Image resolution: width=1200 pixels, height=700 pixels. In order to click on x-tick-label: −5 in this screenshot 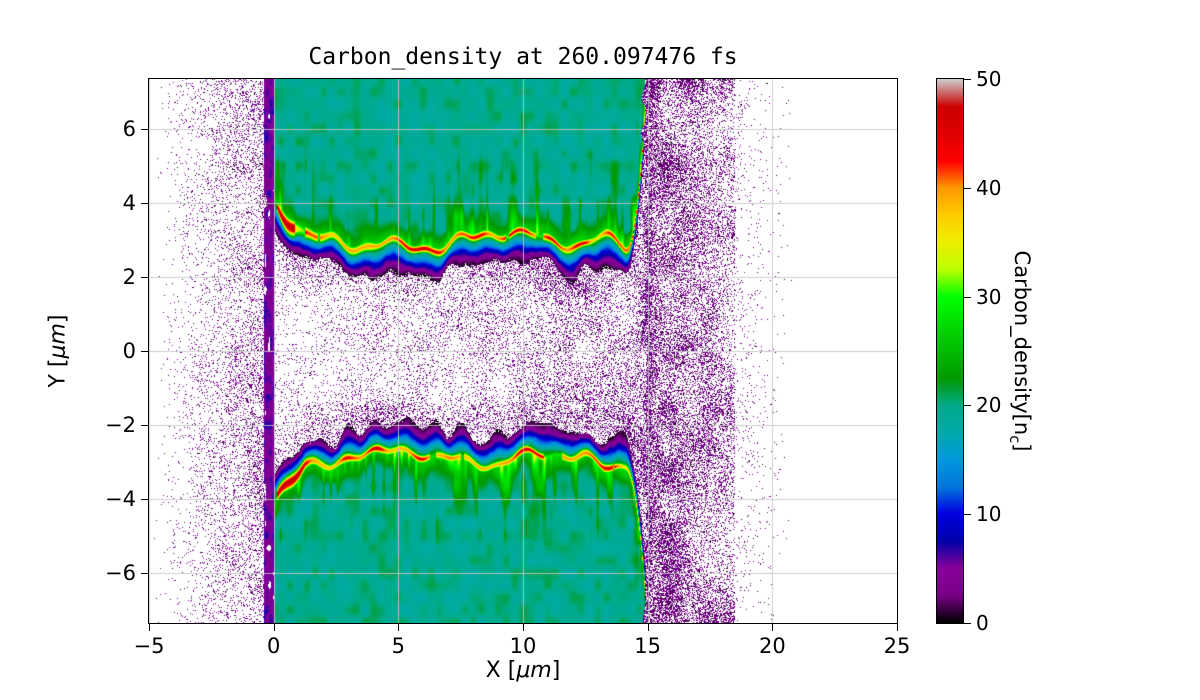, I will do `click(149, 646)`.